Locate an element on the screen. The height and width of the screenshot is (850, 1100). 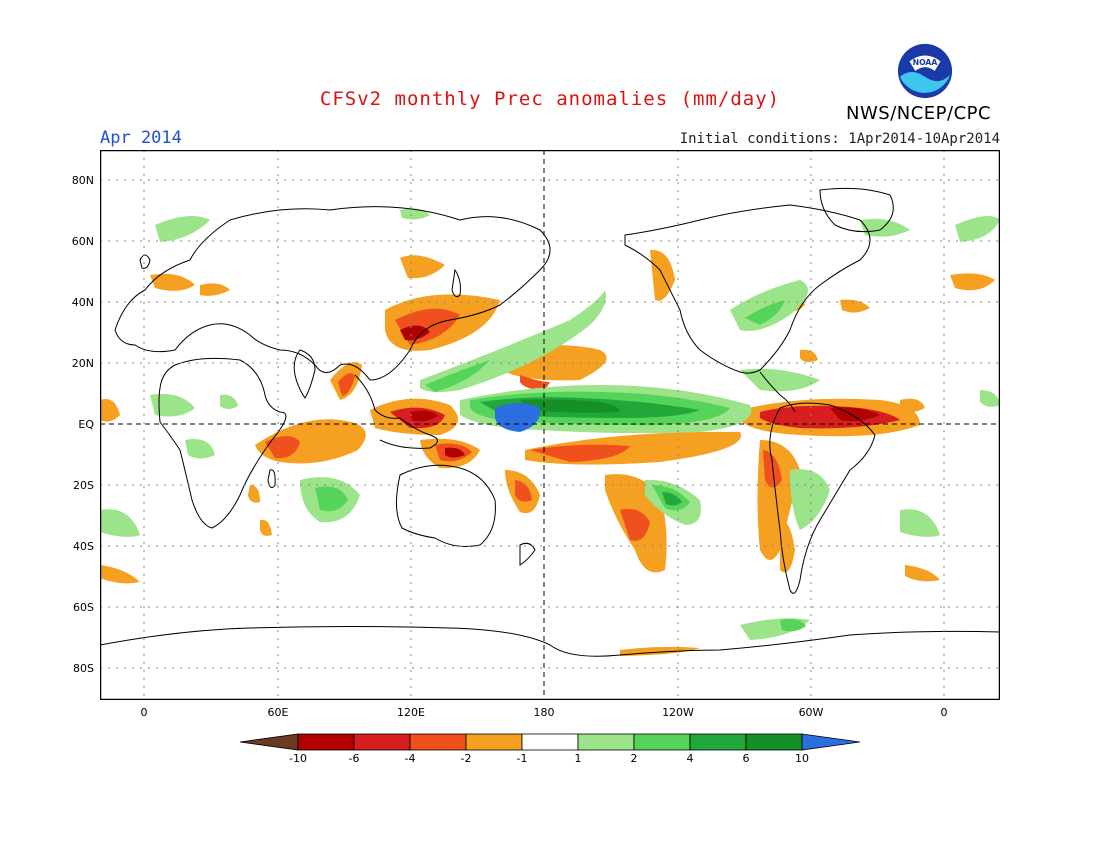
north-america-outline is located at coordinates (747, 289).